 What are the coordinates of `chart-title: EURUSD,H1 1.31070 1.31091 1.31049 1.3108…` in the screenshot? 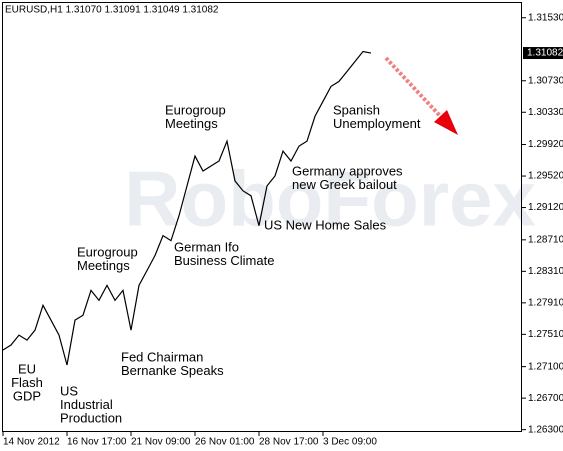 It's located at (112, 10).